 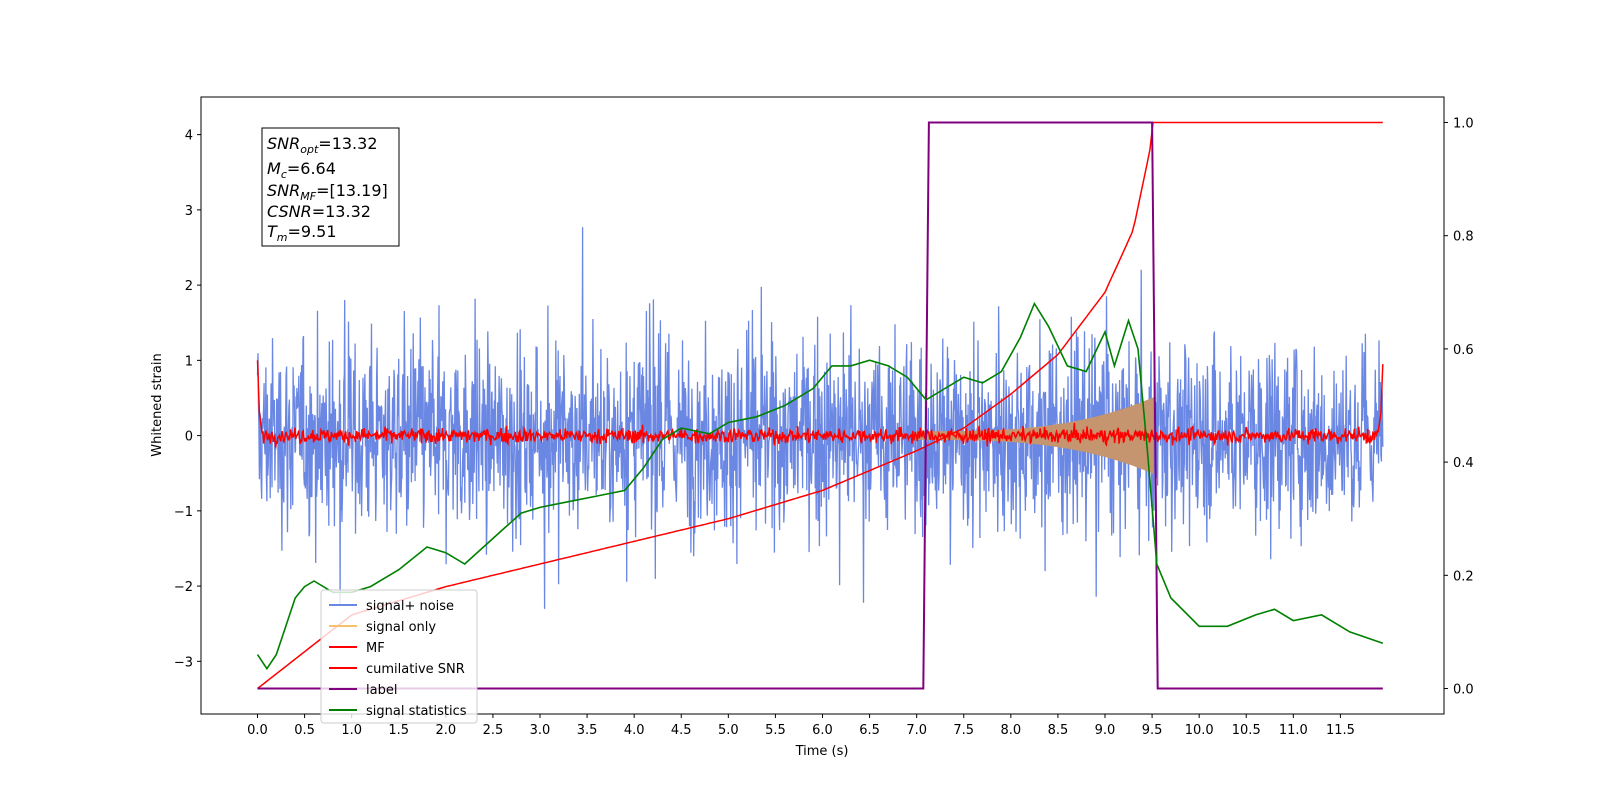 I want to click on x-tick-label: 5.0, so click(x=728, y=730).